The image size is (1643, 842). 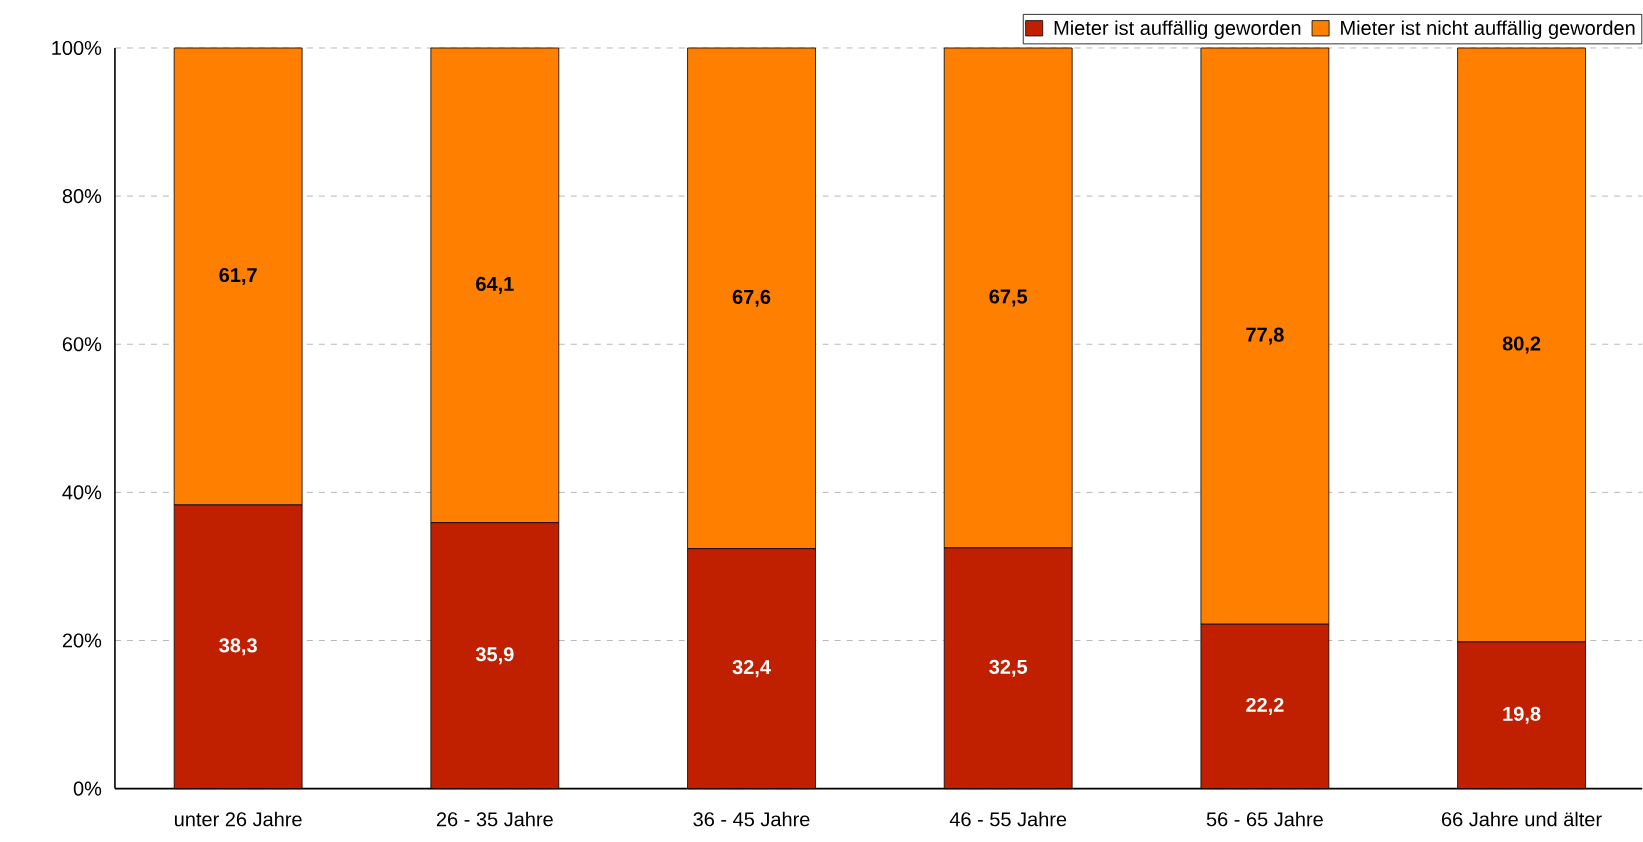 What do you see at coordinates (494, 656) in the screenshot?
I see `data-label: 35,9` at bounding box center [494, 656].